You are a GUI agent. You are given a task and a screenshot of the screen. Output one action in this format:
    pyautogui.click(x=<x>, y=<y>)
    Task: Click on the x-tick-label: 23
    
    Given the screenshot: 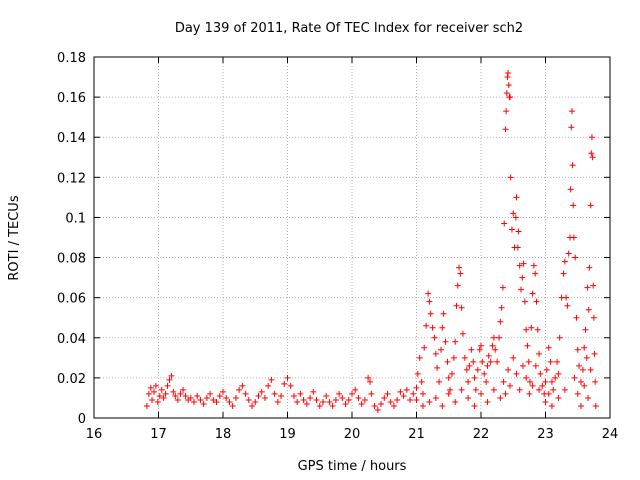 What is the action you would take?
    pyautogui.click(x=545, y=434)
    